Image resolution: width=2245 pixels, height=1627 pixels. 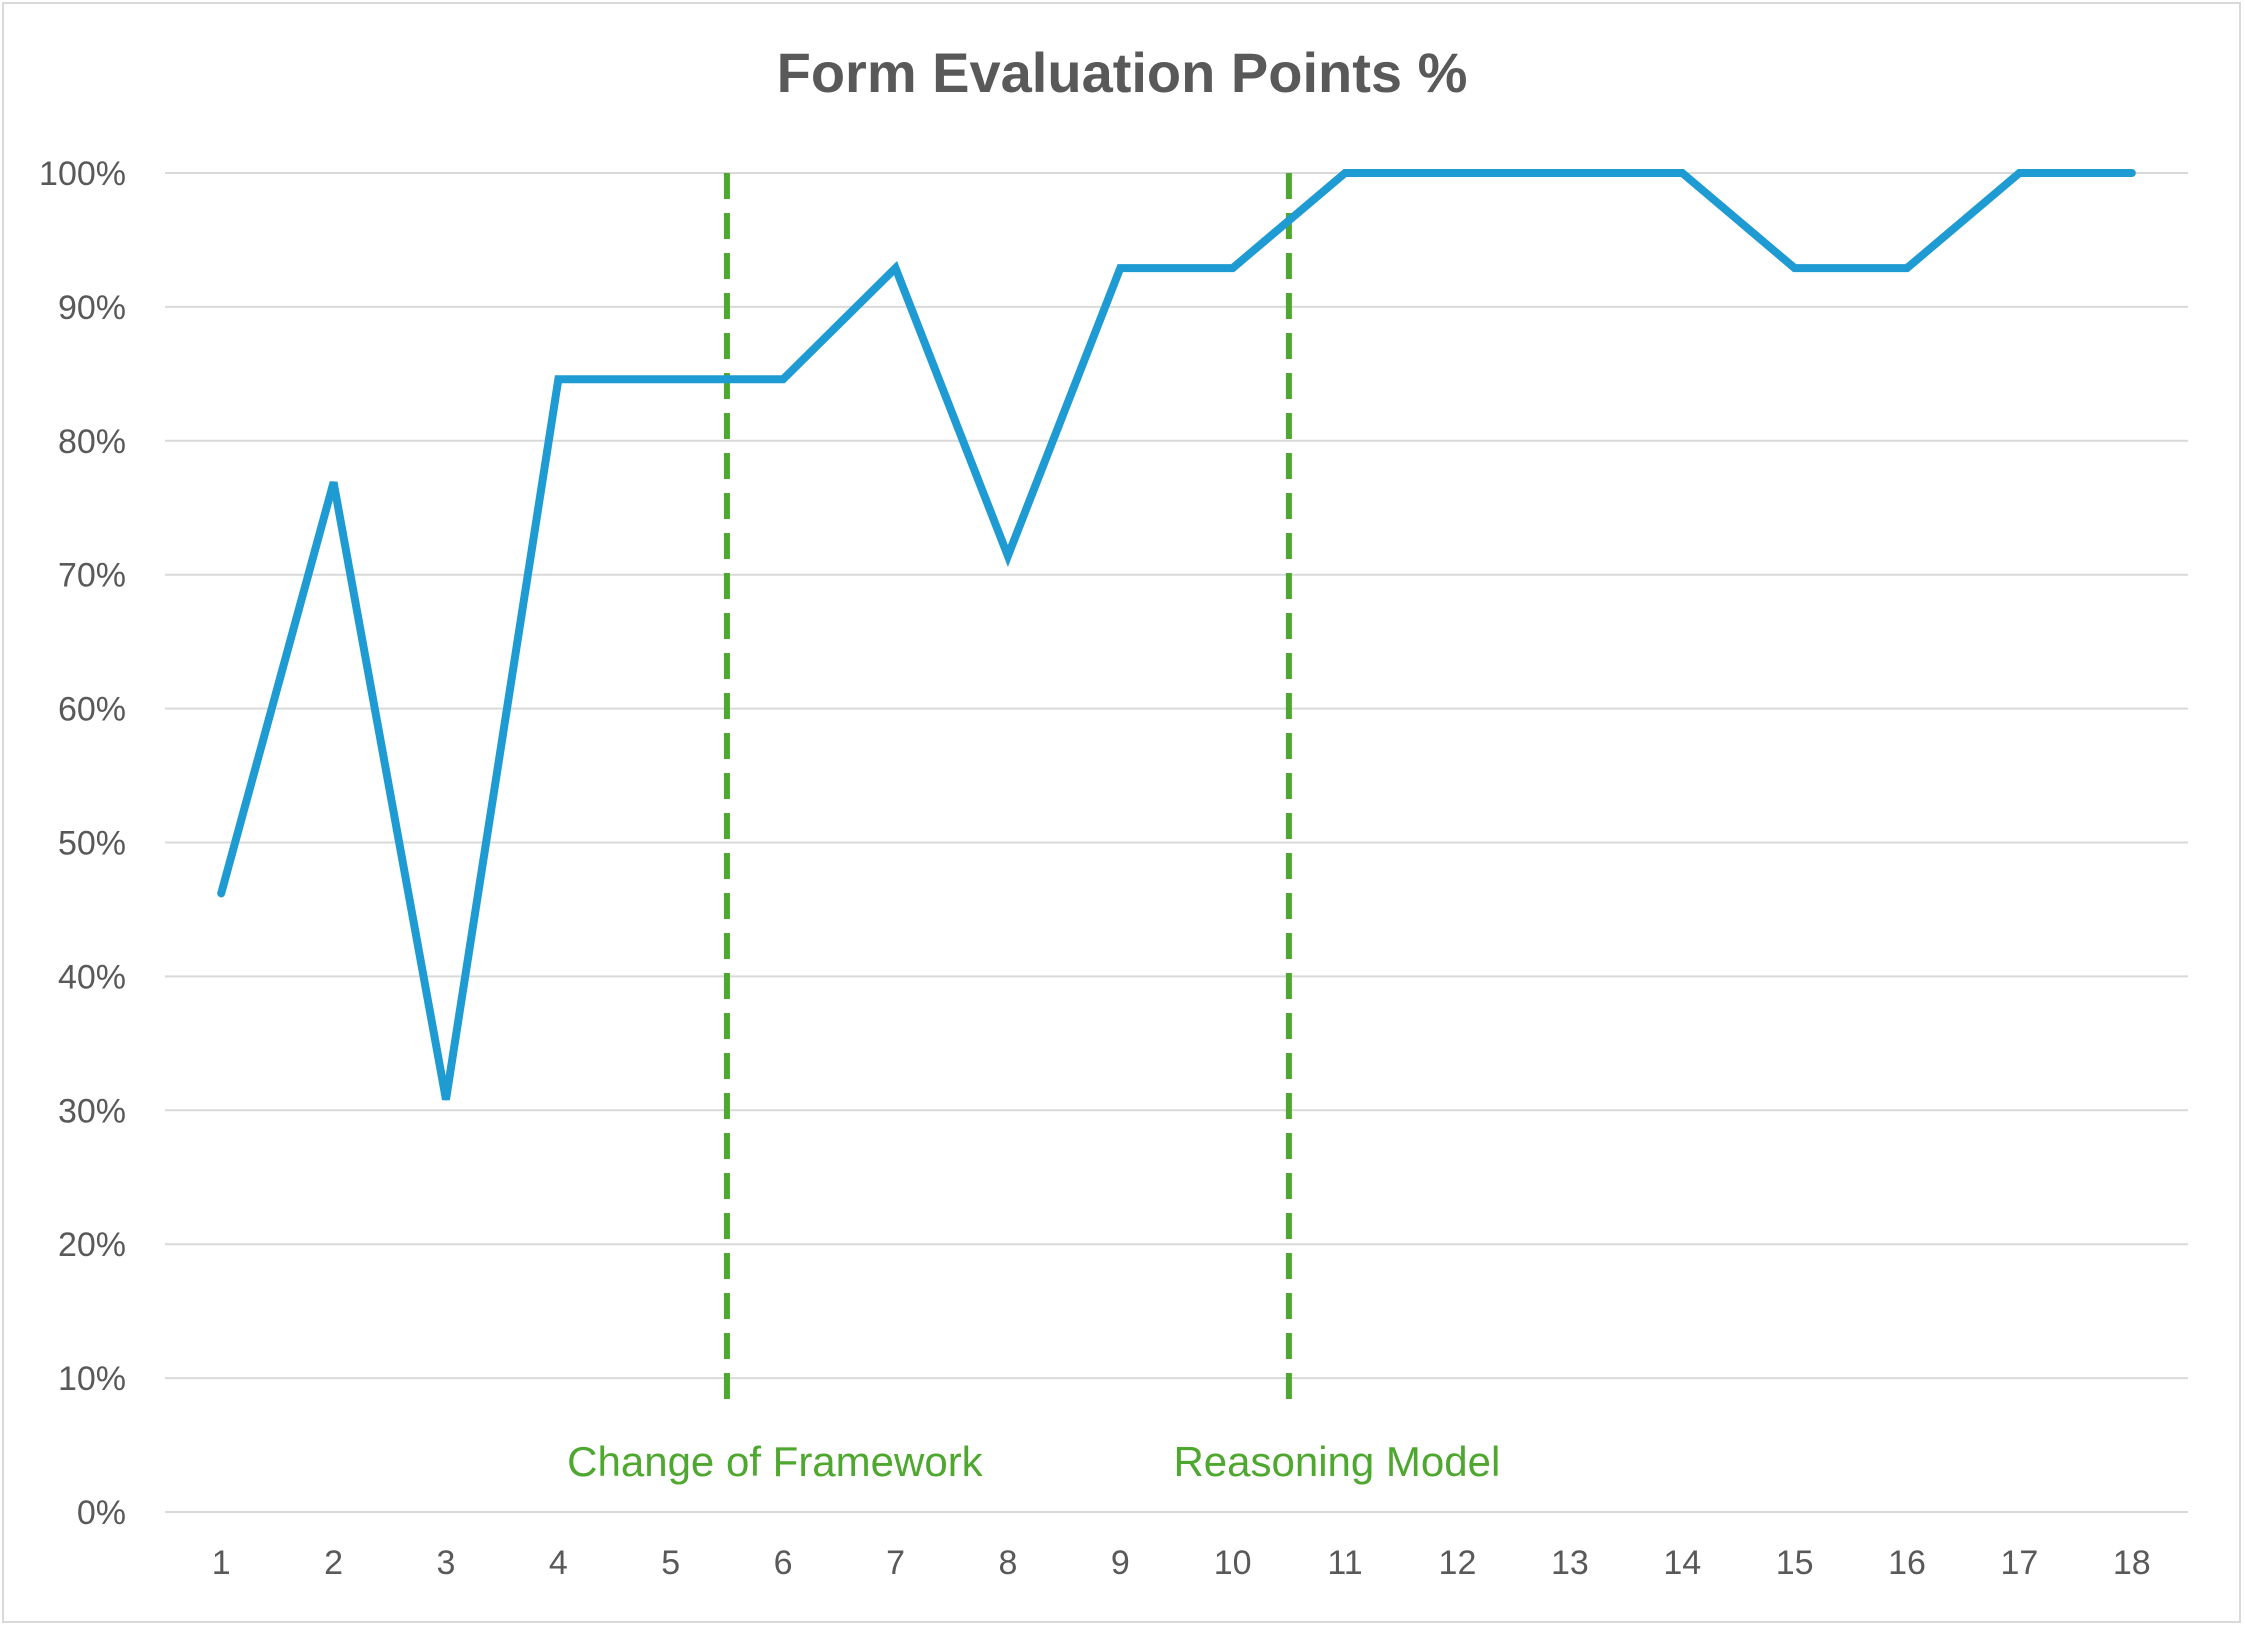 What do you see at coordinates (1336, 1461) in the screenshot?
I see `annotation-label: Reasoning Model` at bounding box center [1336, 1461].